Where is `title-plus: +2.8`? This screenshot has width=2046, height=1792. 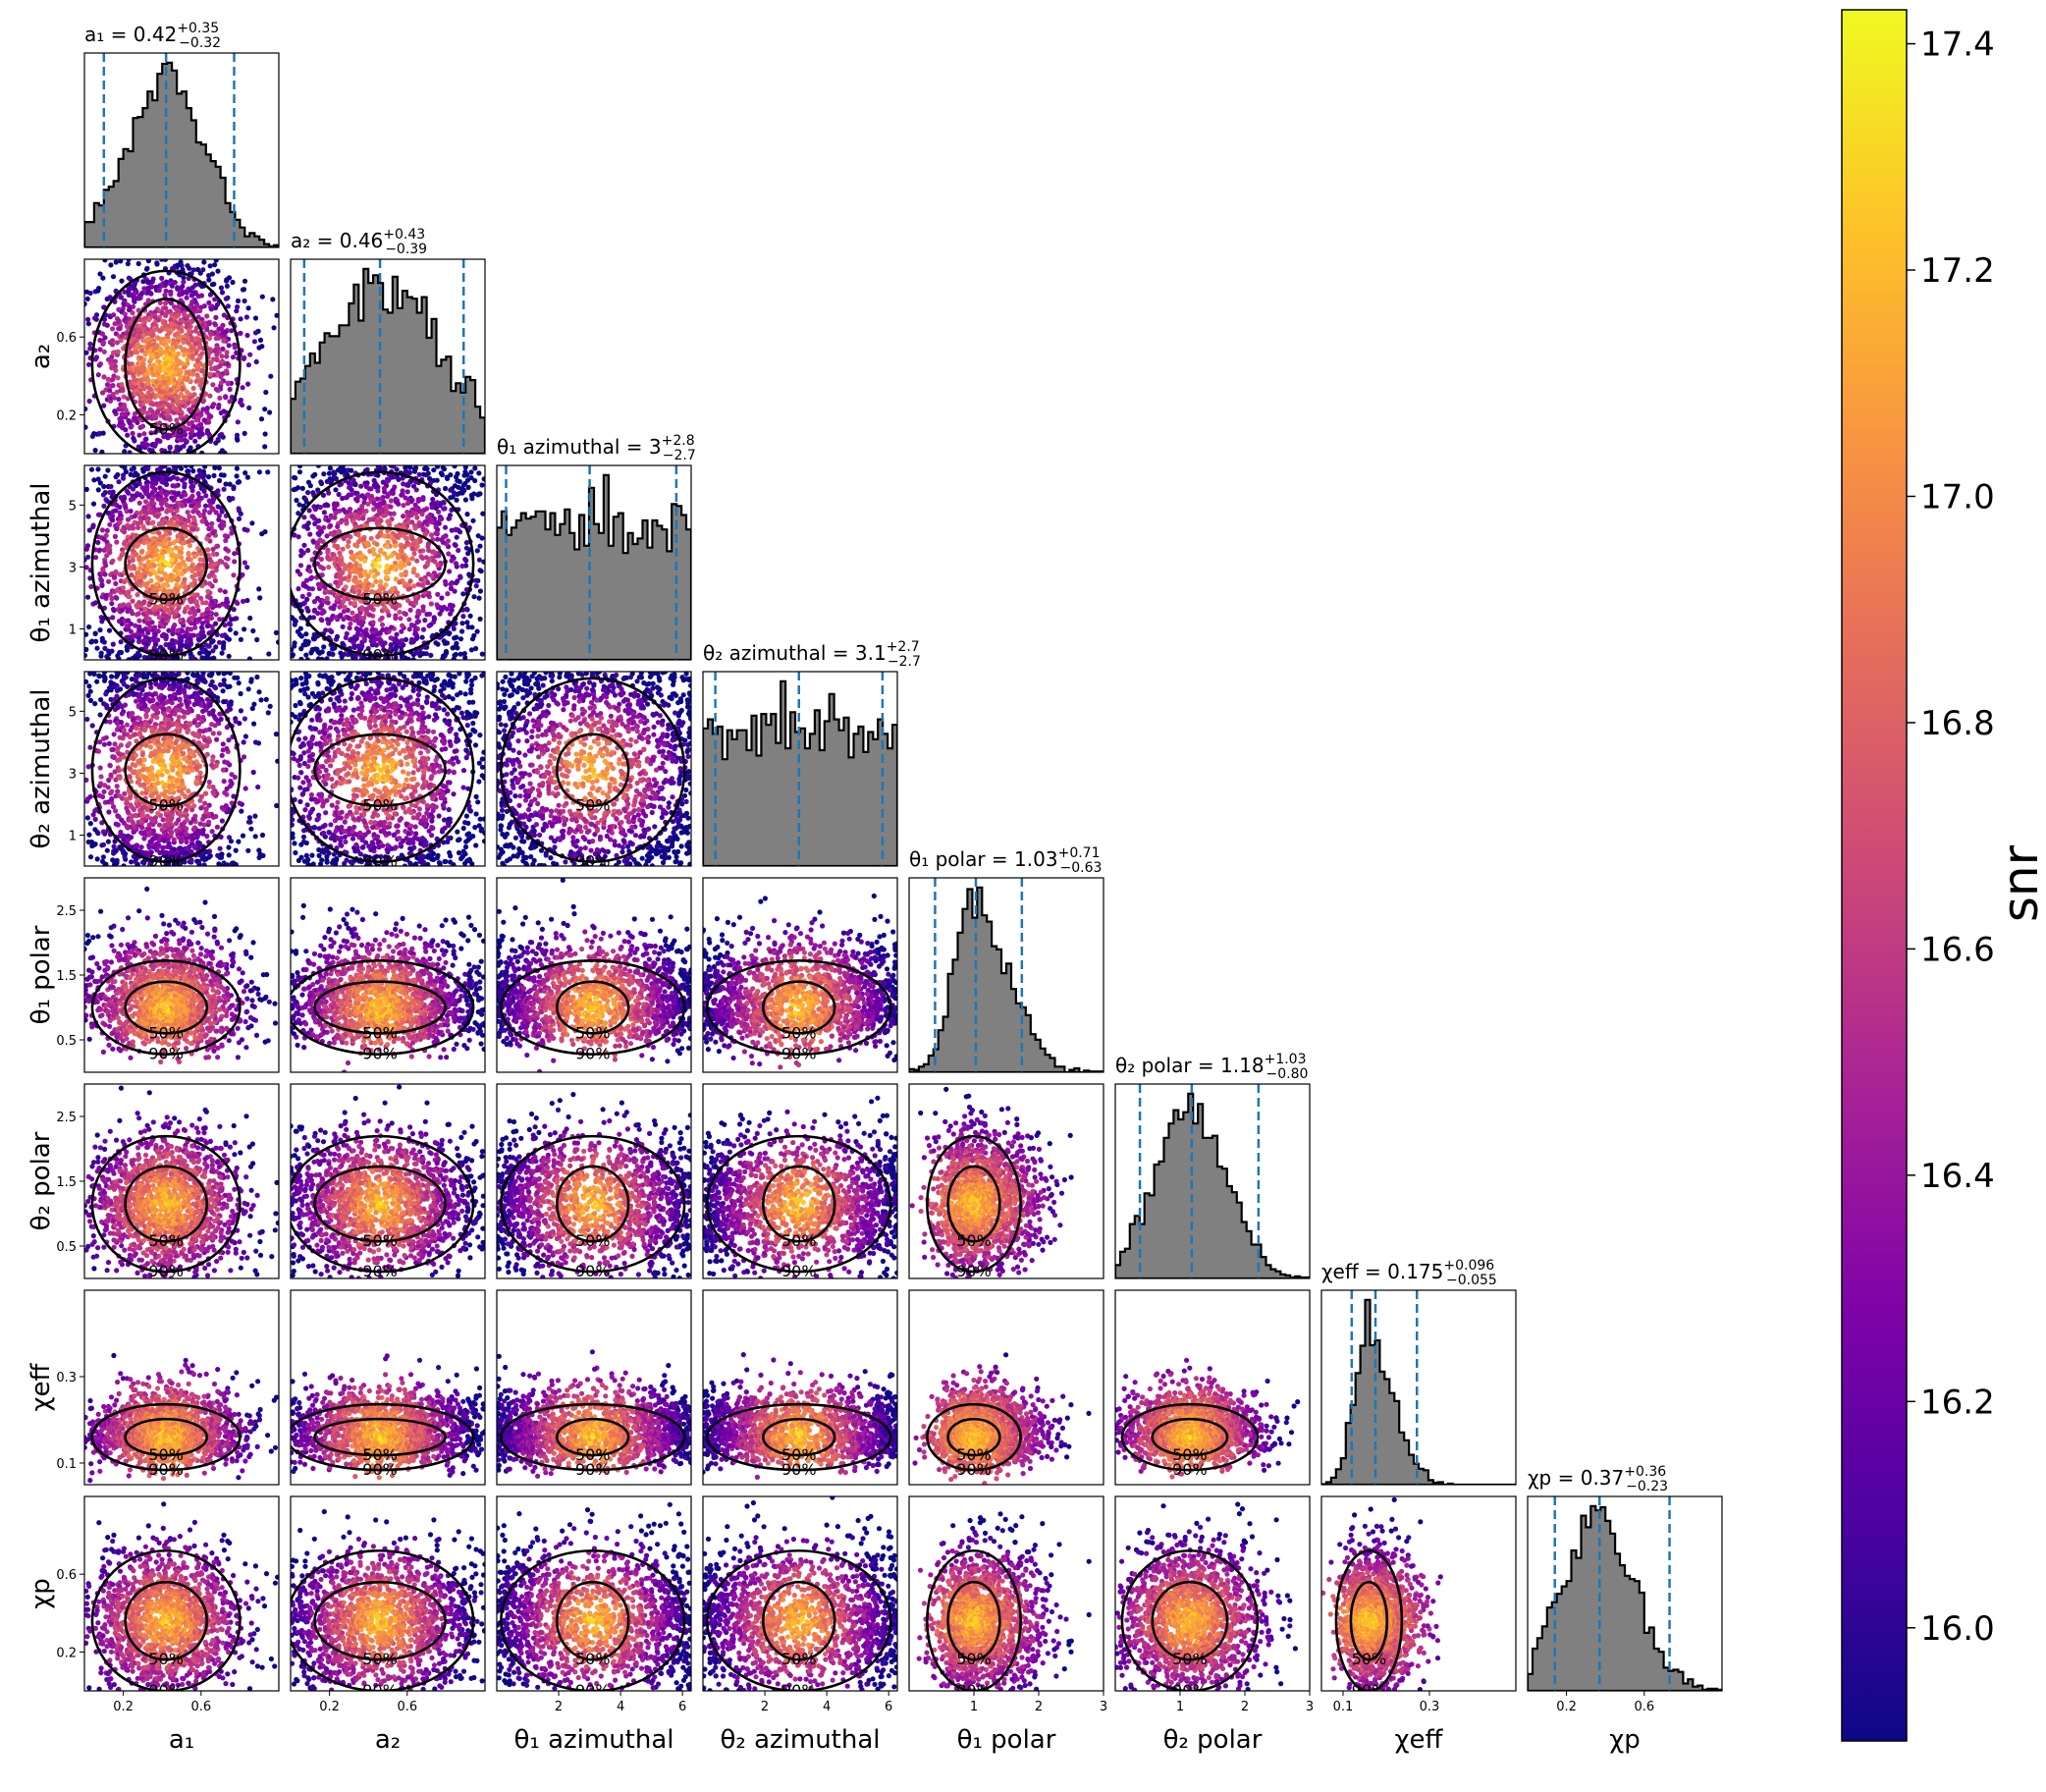
title-plus: +2.8 is located at coordinates (678, 441).